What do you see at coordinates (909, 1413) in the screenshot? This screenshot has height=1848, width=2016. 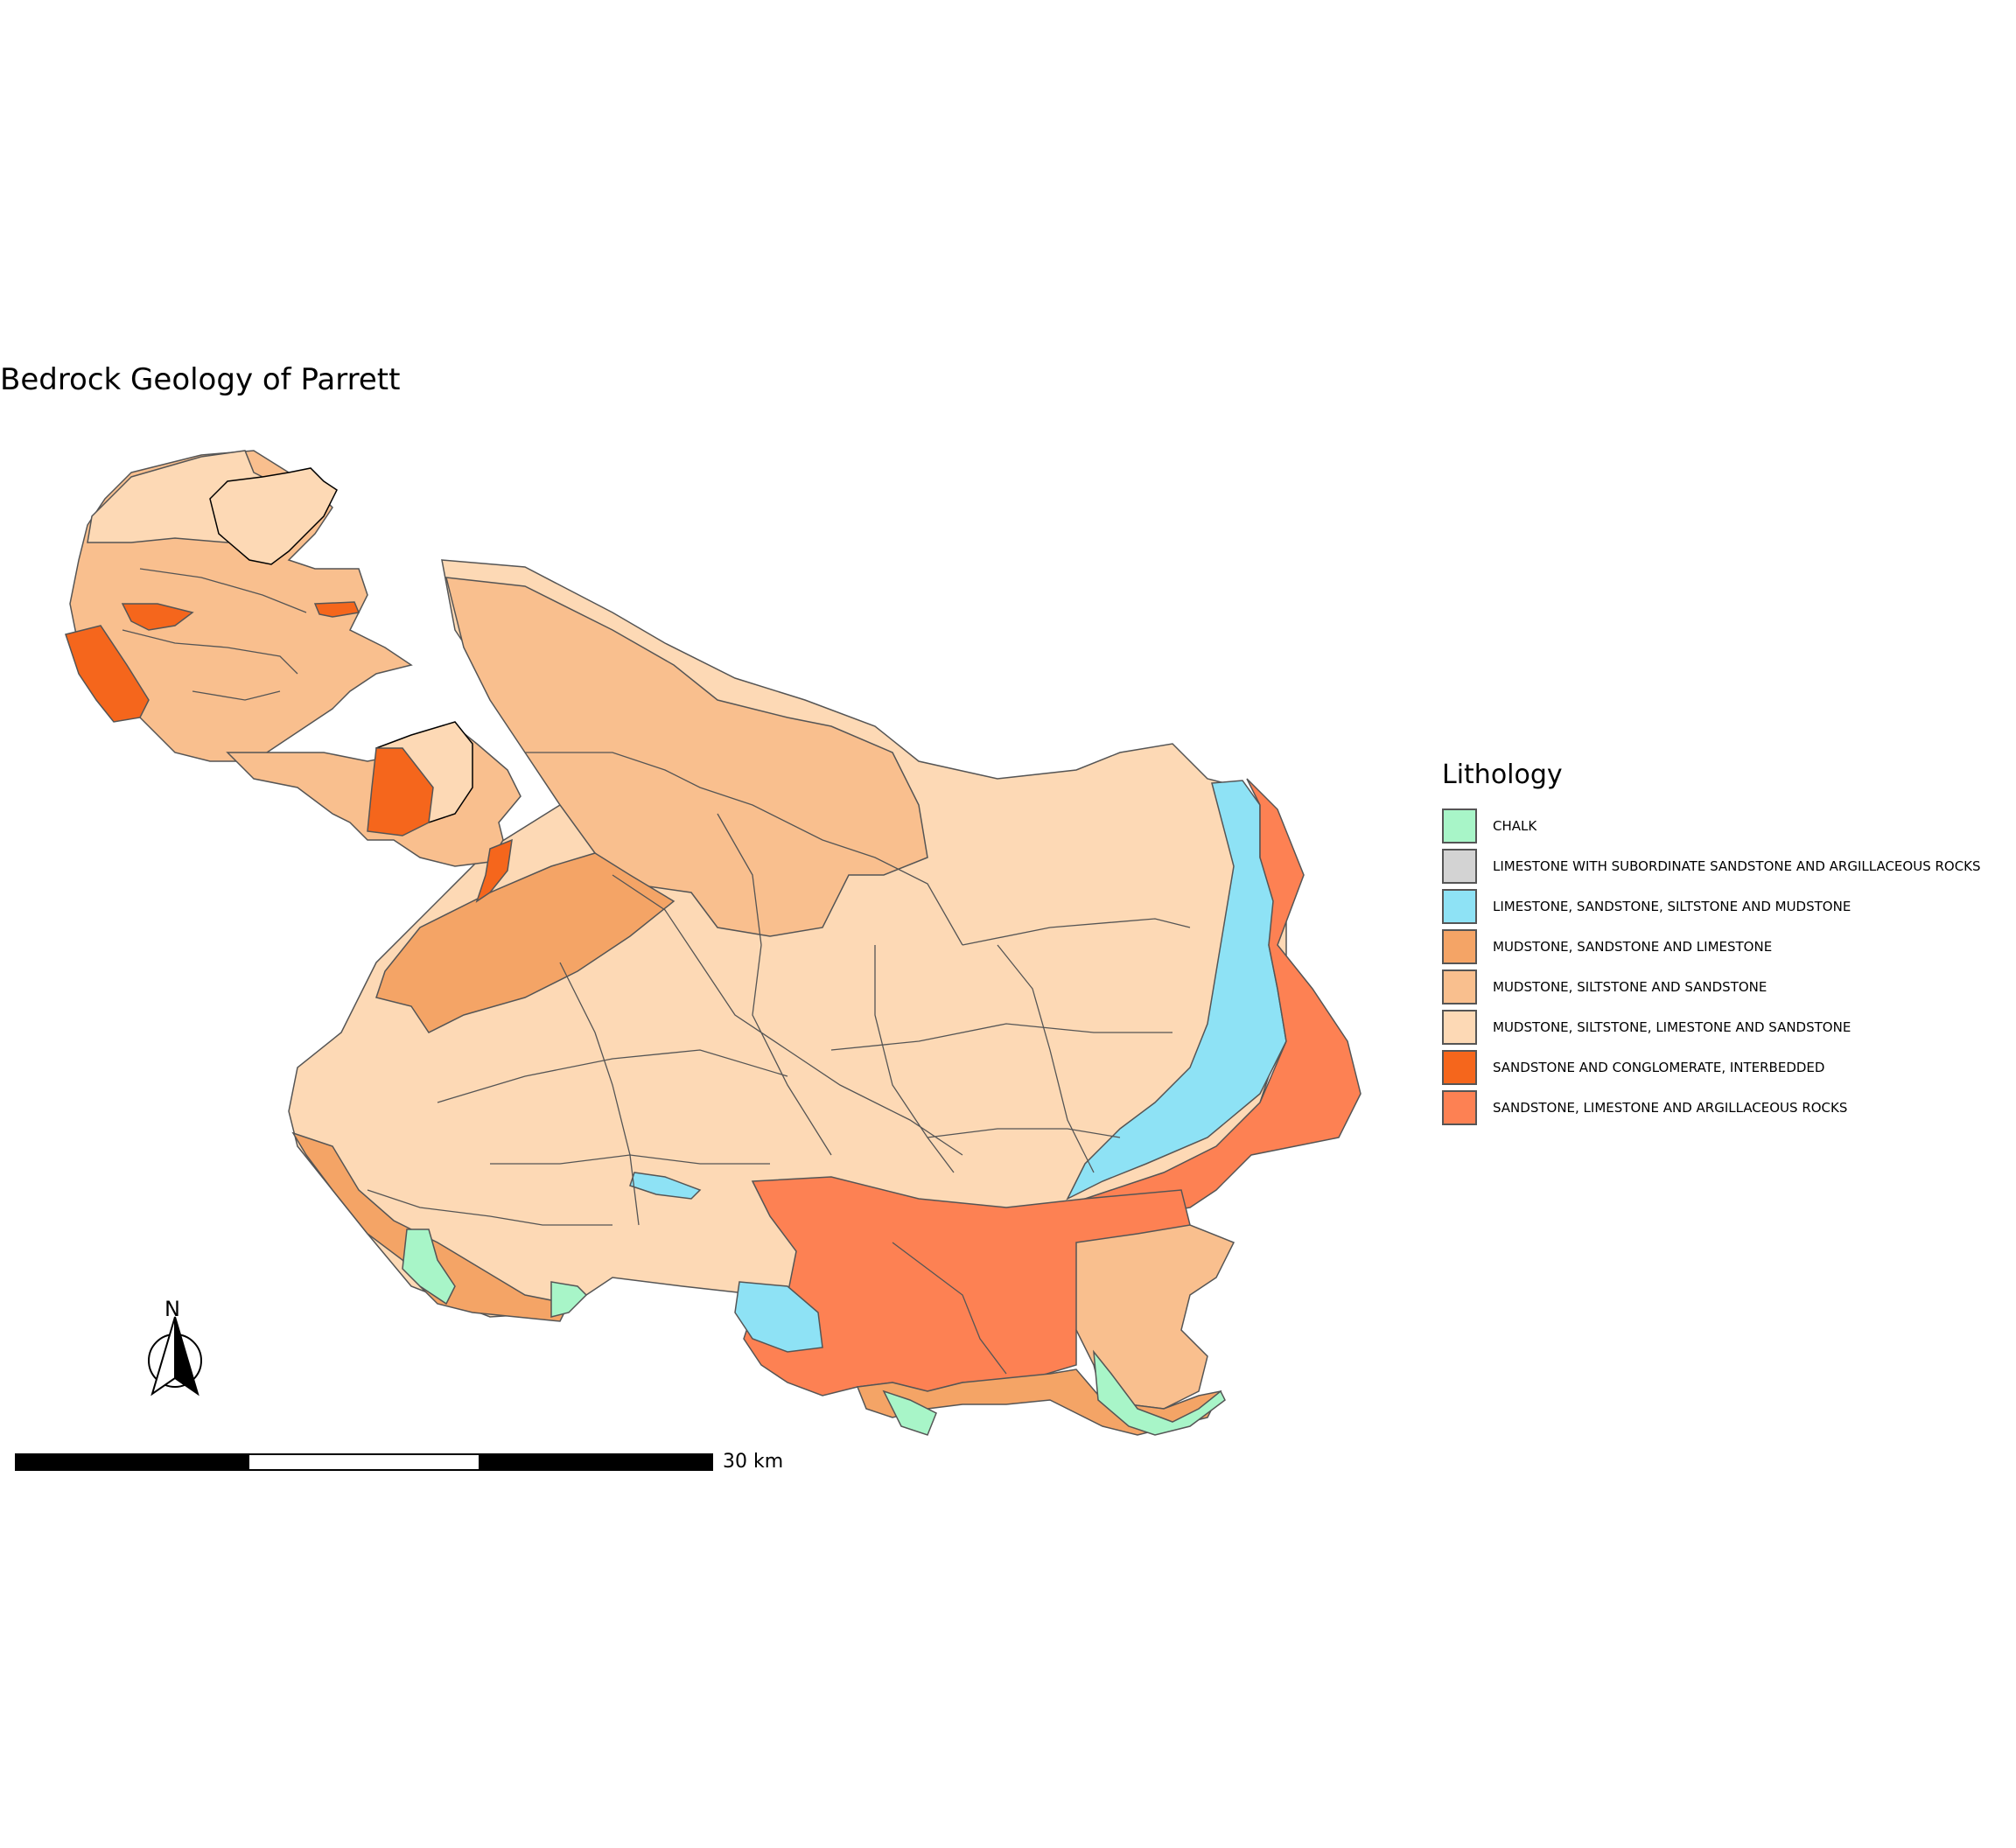 I see `region-chalk-southeast` at bounding box center [909, 1413].